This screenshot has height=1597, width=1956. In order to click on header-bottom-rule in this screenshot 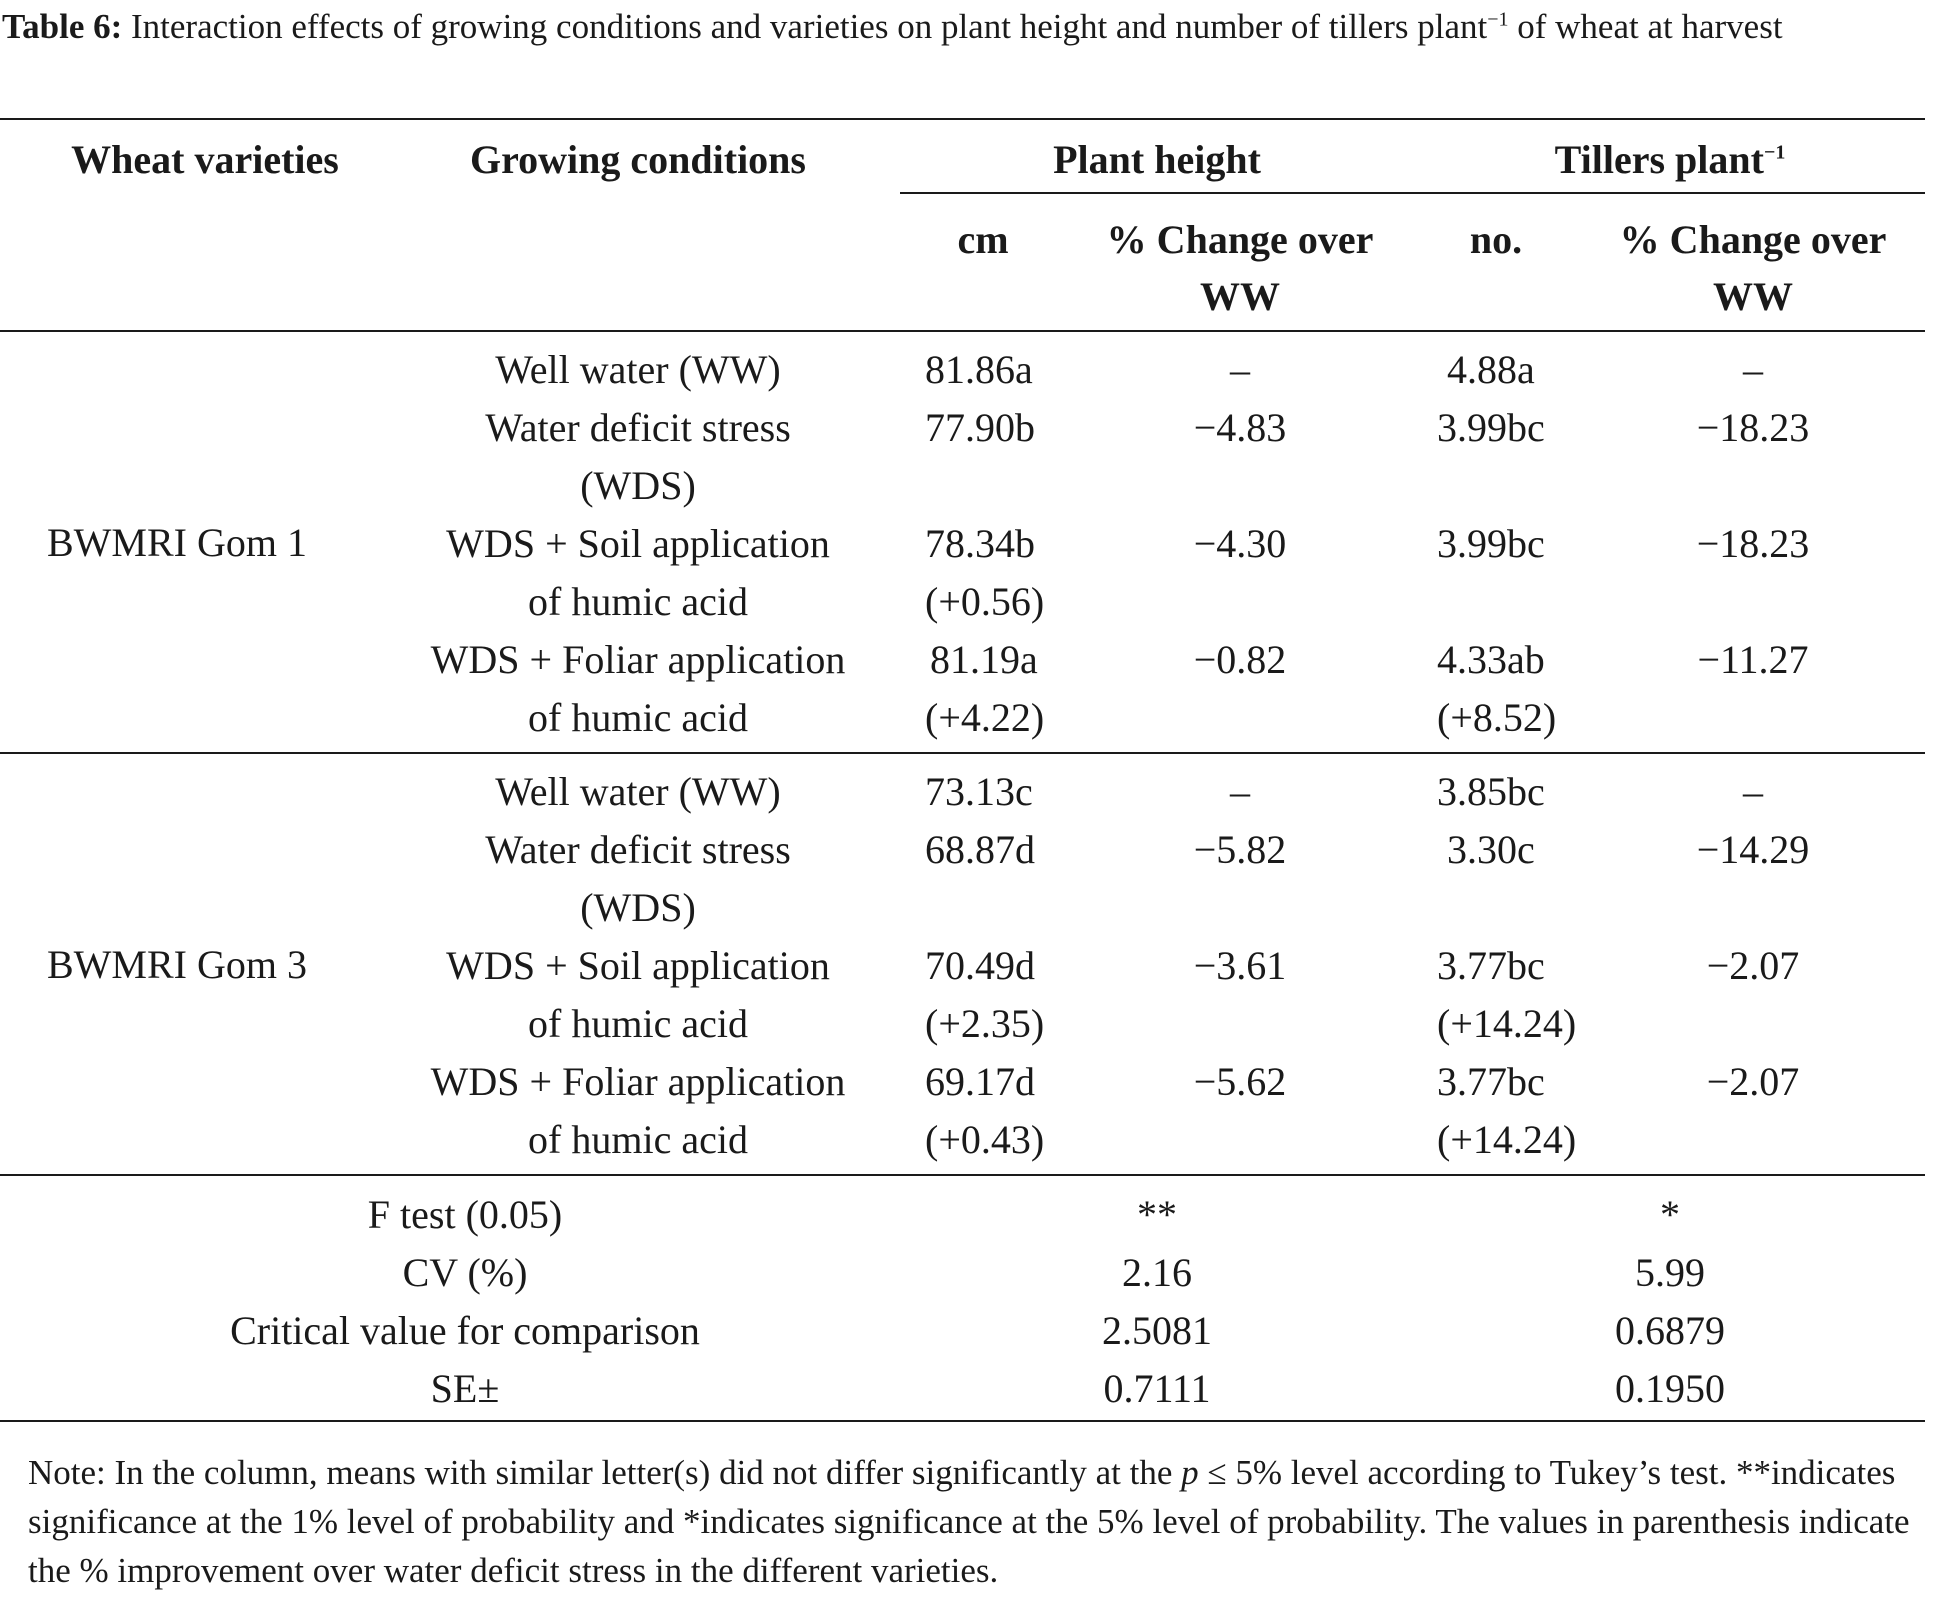, I will do `click(962, 331)`.